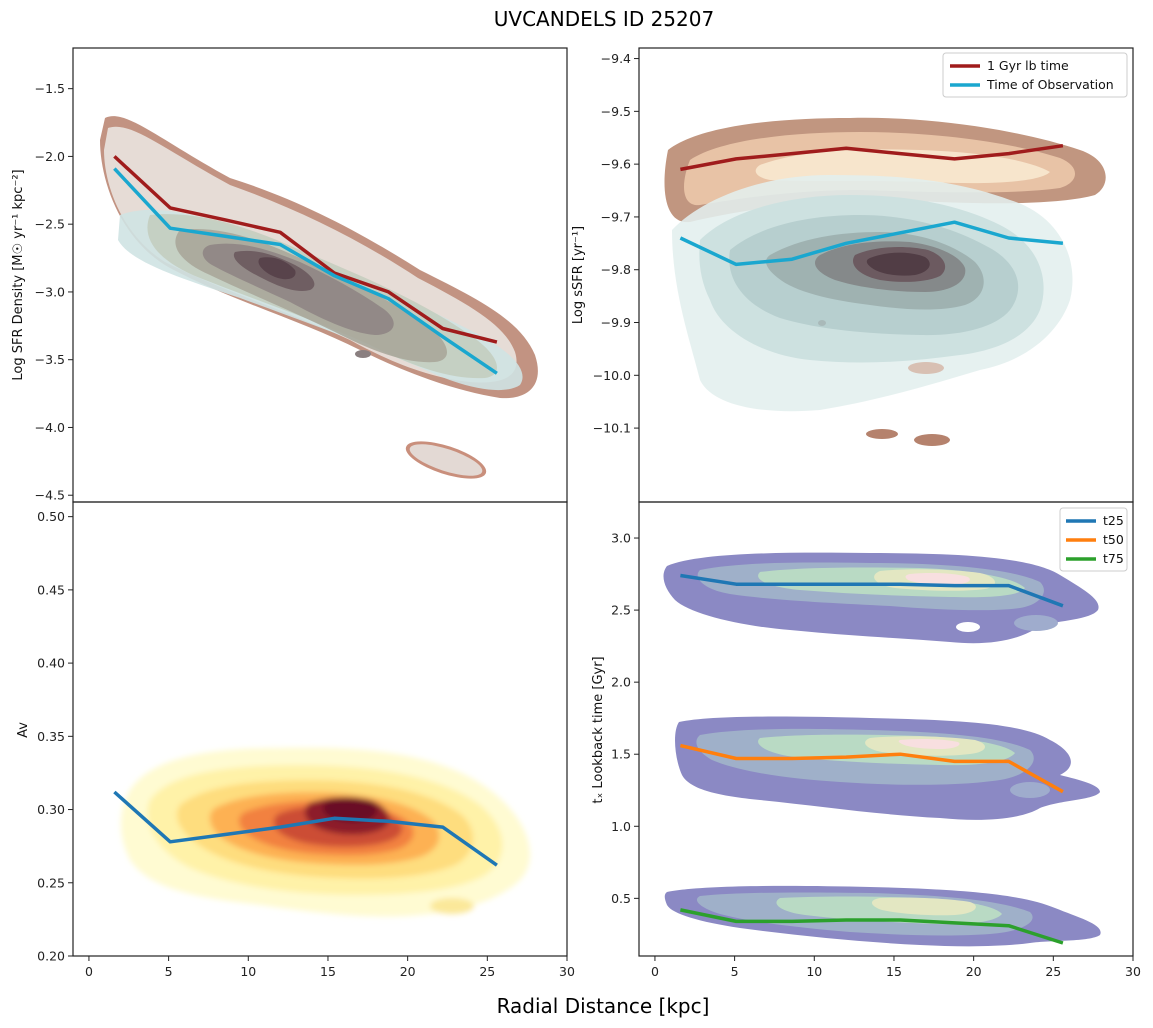 The width and height of the screenshot is (1153, 1028). Describe the element at coordinates (50, 88) in the screenshot. I see `ytick-label: −1.5` at that location.